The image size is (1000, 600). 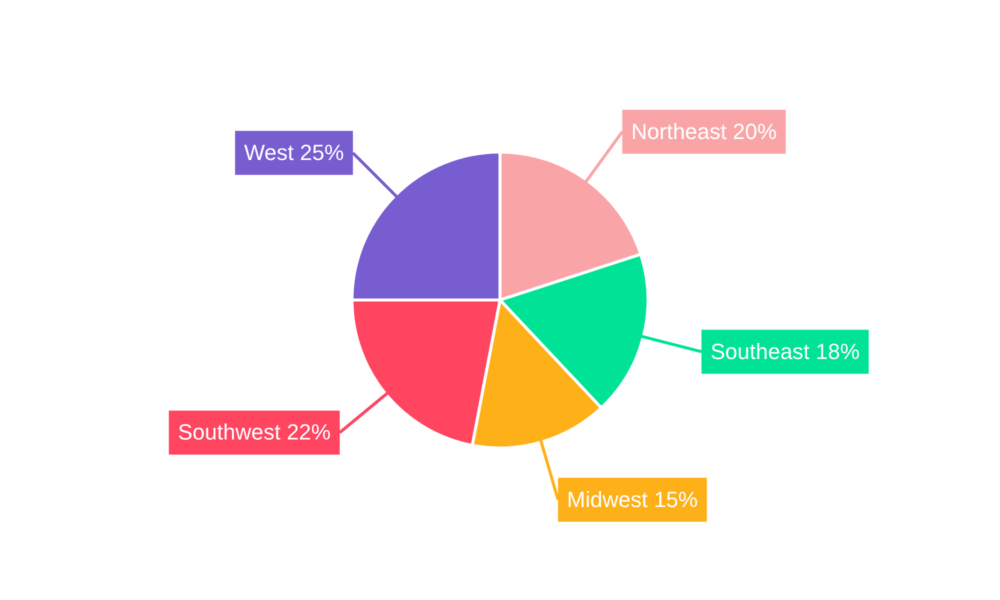 What do you see at coordinates (294, 152) in the screenshot?
I see `slice-label: West 25%` at bounding box center [294, 152].